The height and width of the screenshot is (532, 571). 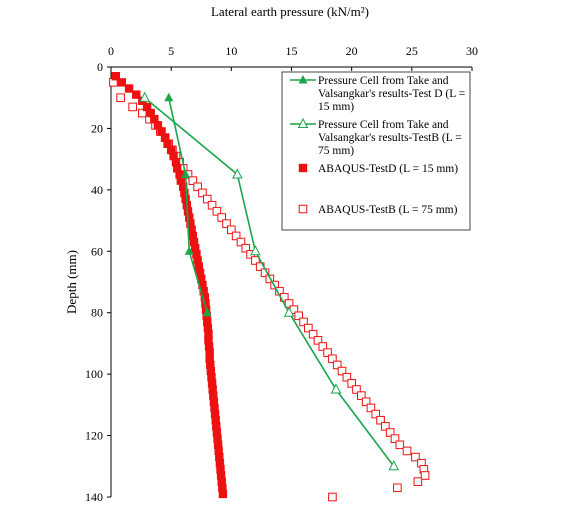 What do you see at coordinates (171, 51) in the screenshot?
I see `x-tick-label: 5` at bounding box center [171, 51].